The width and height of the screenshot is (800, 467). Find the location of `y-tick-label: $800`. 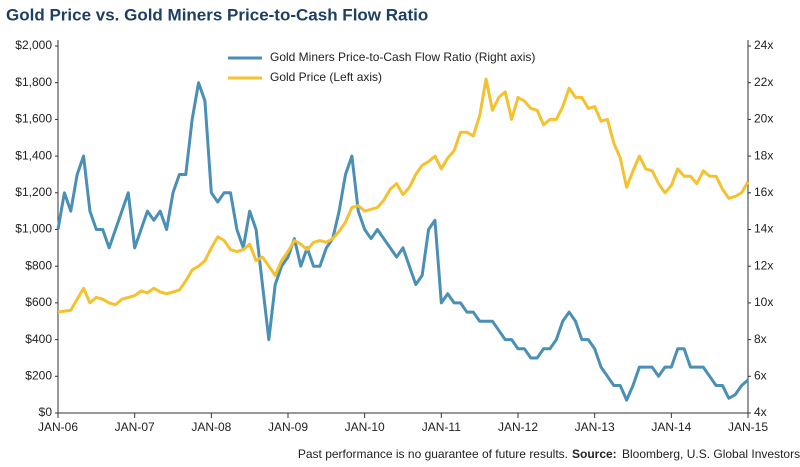

y-tick-label: $800 is located at coordinates (38, 265).